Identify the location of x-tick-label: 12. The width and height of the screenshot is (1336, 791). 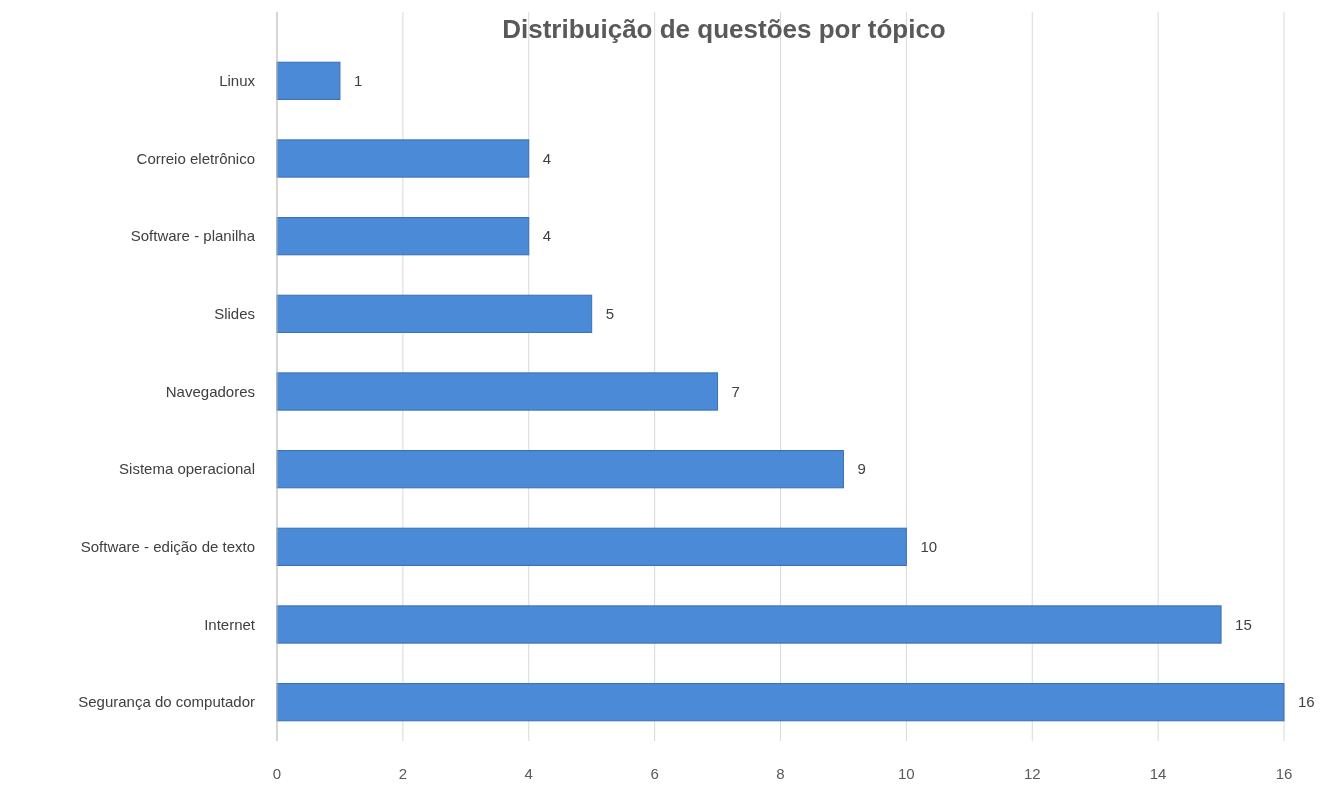
(1032, 773).